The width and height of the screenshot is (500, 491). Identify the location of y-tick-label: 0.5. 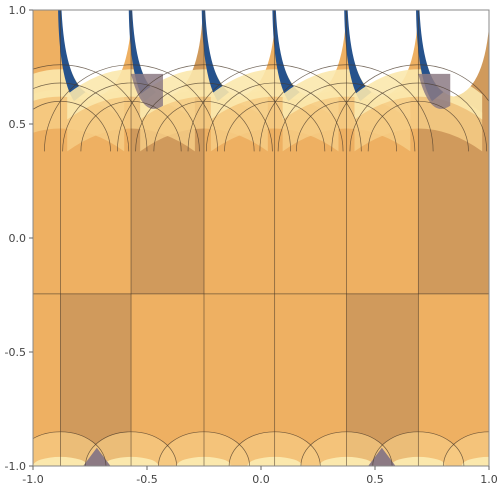
(18, 124).